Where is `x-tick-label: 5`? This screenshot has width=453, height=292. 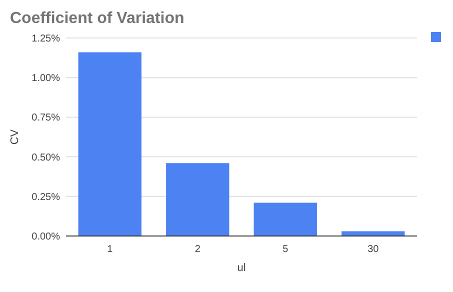 x-tick-label: 5 is located at coordinates (285, 249).